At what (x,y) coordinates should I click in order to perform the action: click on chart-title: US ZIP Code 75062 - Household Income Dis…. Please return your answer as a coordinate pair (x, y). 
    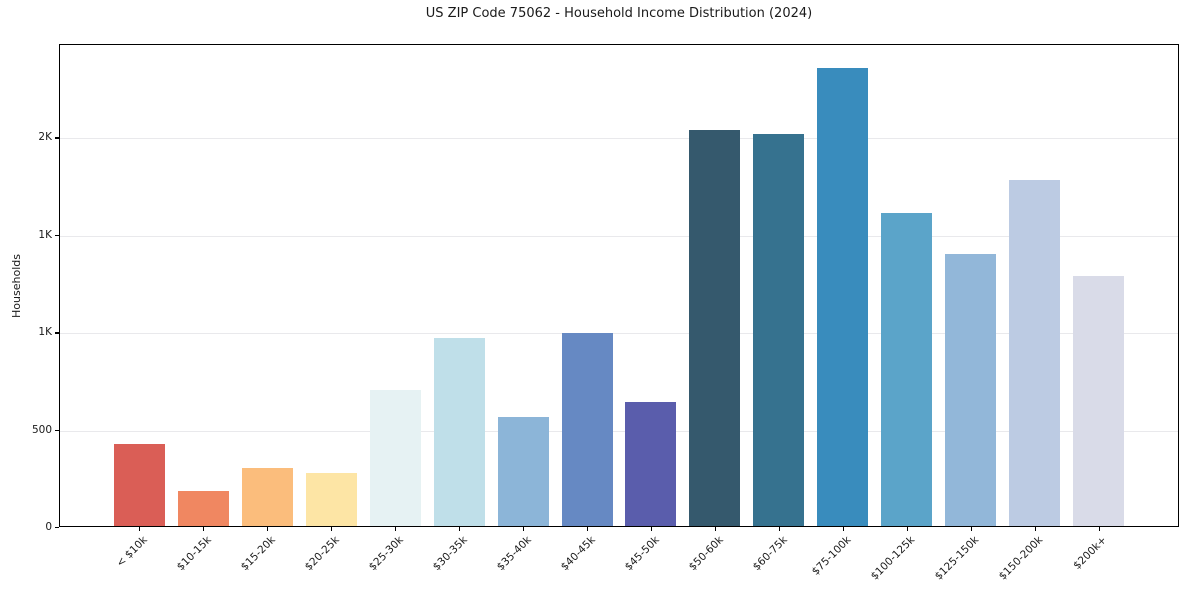
    Looking at the image, I should click on (619, 13).